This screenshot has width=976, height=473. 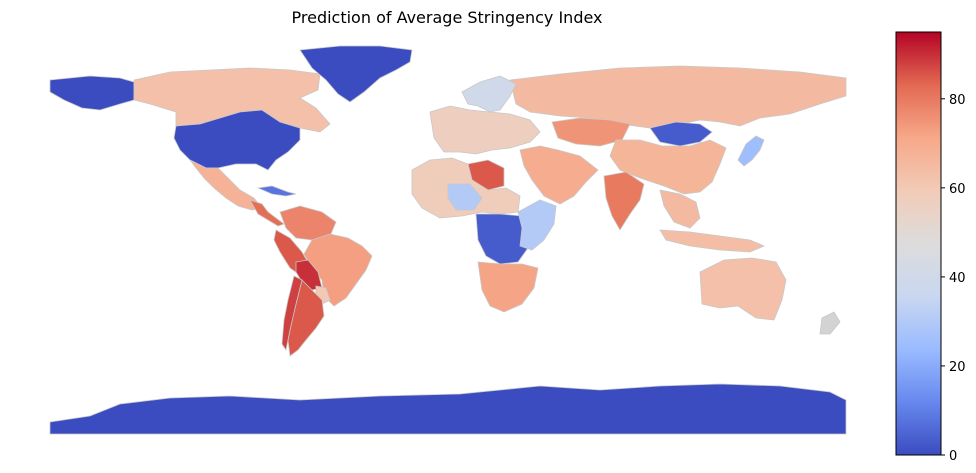 What do you see at coordinates (508, 287) in the screenshot?
I see `region-southern-africa` at bounding box center [508, 287].